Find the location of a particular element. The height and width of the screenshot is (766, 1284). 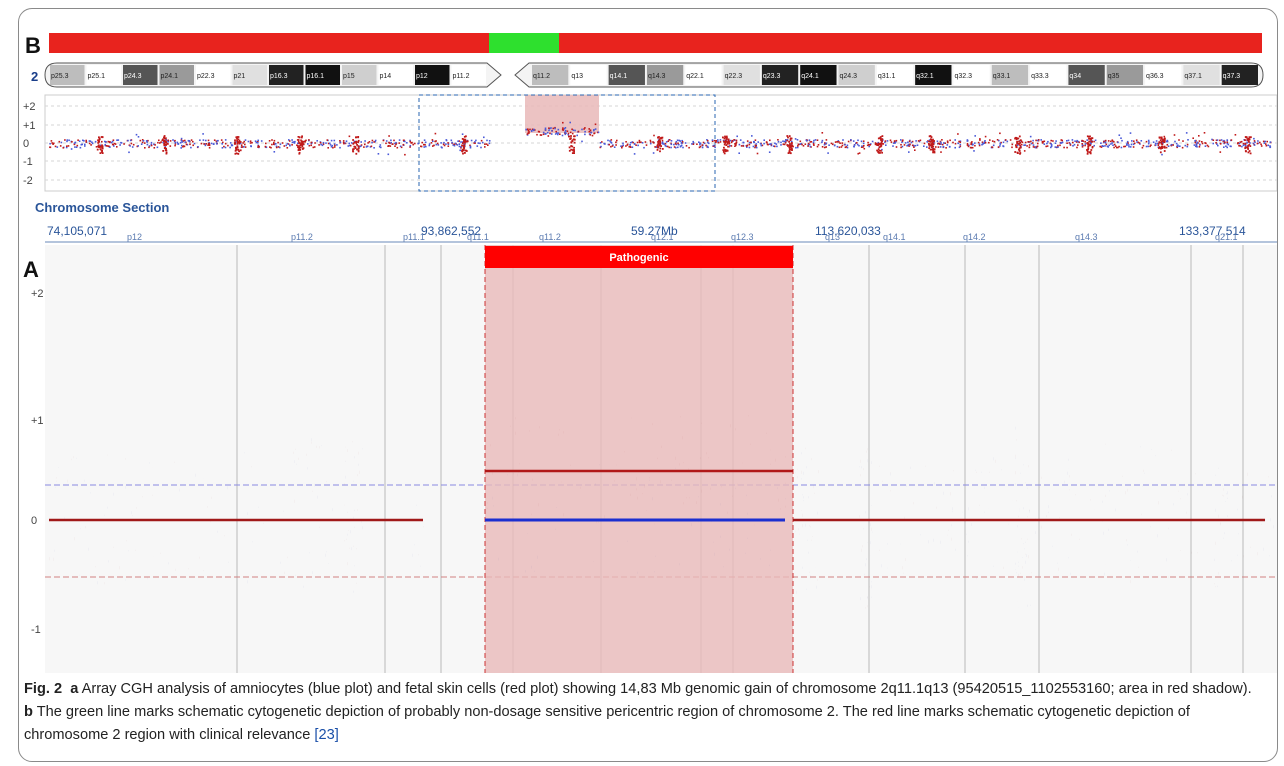

section-band-label: q14.3 is located at coordinates (1086, 237).